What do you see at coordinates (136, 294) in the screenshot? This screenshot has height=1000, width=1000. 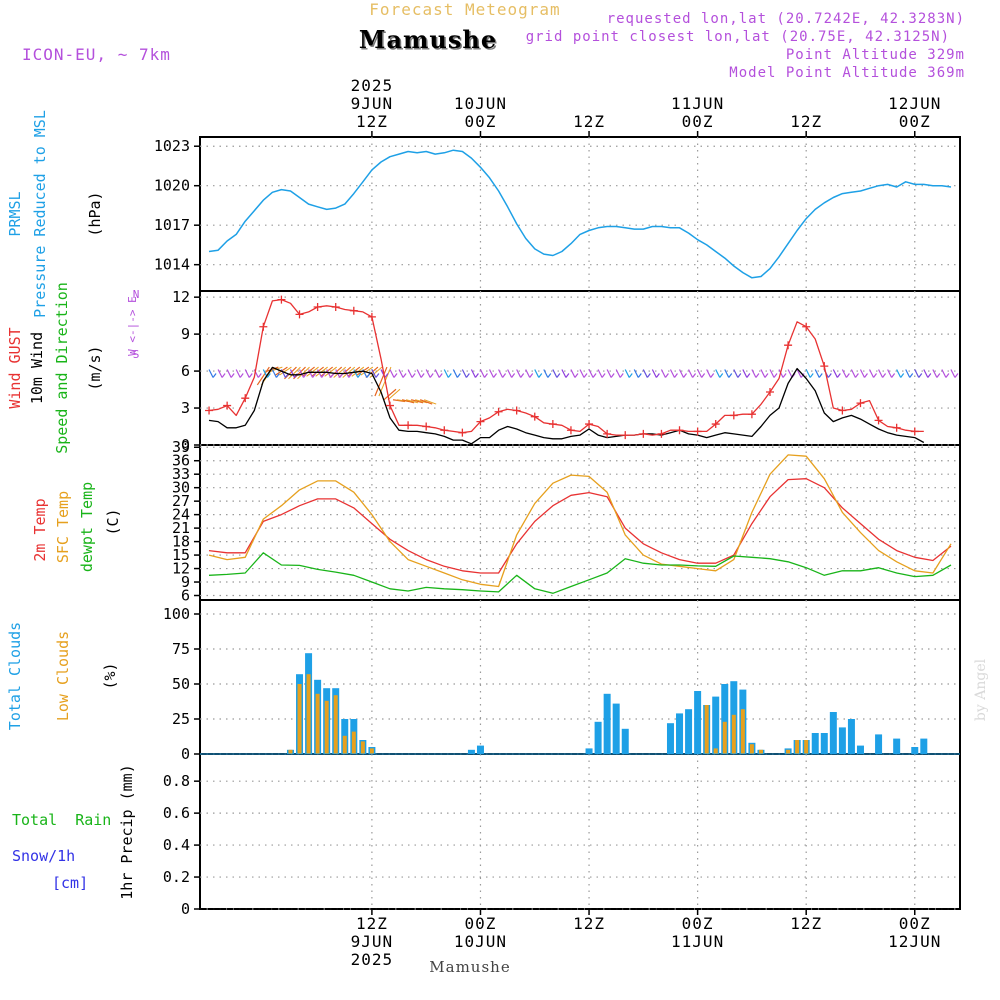 I see `compass-north: N` at bounding box center [136, 294].